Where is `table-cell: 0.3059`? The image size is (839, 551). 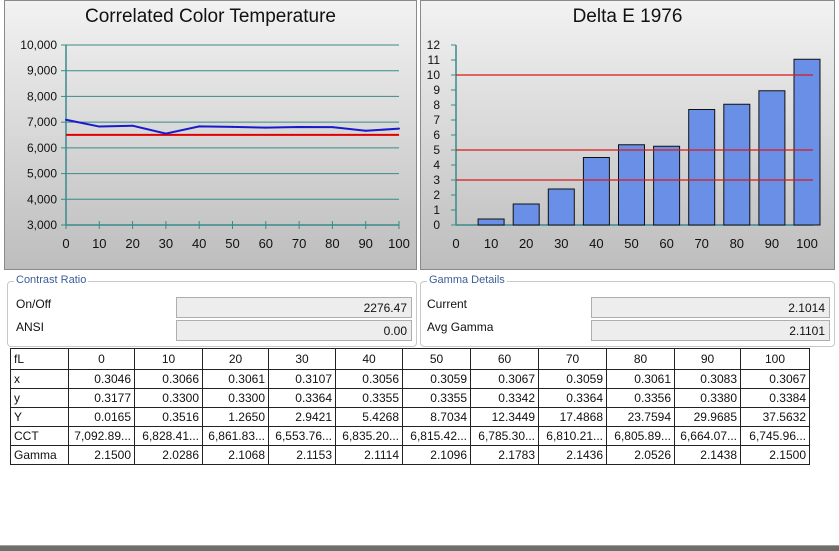 table-cell: 0.3059 is located at coordinates (436, 379).